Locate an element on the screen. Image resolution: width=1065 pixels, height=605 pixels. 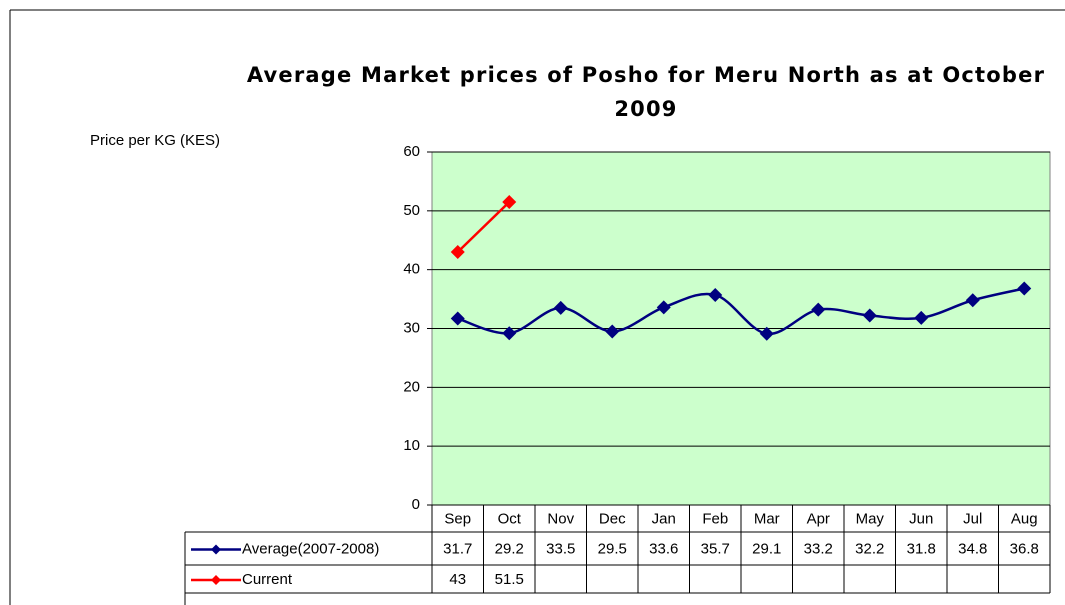
x-tick-label: Feb is located at coordinates (715, 518).